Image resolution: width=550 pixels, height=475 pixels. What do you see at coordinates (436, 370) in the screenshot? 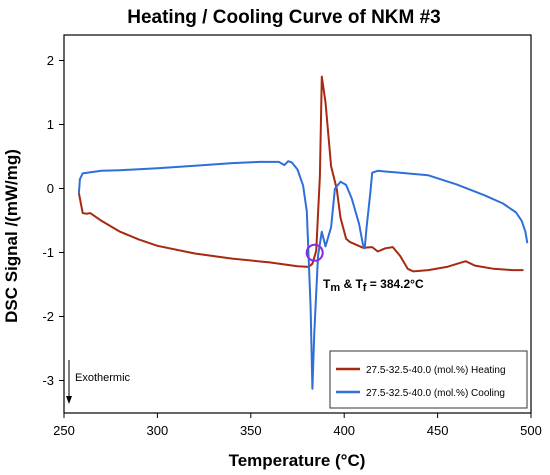
I see `legend-label-heating: 27.5-32.5-40.0 (mol.%) Heating` at bounding box center [436, 370].